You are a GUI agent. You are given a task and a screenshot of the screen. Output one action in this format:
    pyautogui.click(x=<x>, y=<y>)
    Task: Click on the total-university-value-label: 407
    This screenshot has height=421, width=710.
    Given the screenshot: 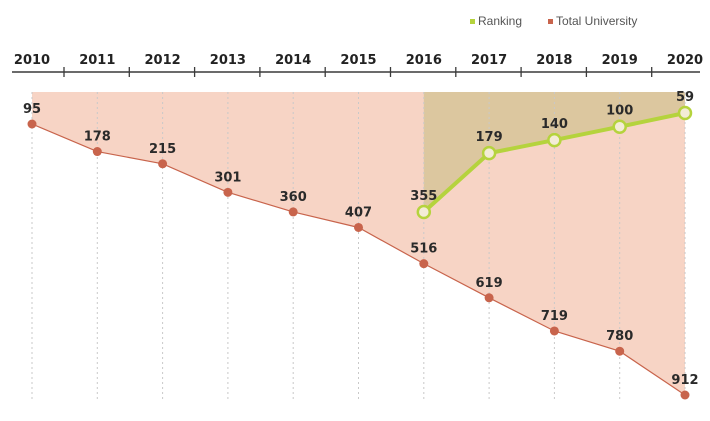 What is the action you would take?
    pyautogui.click(x=358, y=212)
    